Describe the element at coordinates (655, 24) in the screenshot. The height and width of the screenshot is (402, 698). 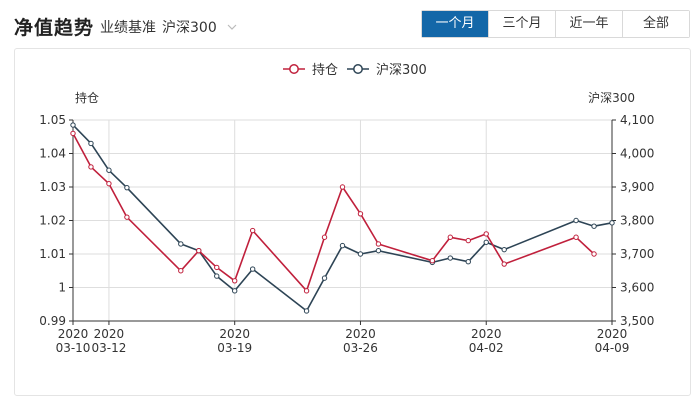
I see `tab-all: 全部` at that location.